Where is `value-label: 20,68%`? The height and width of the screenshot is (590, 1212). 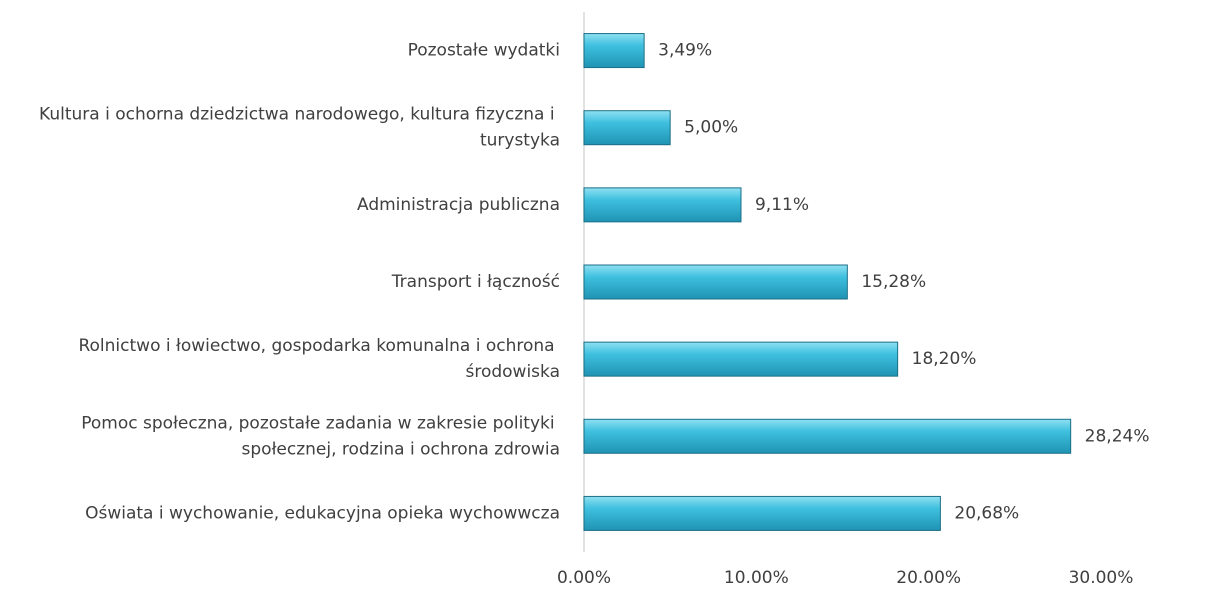 value-label: 20,68% is located at coordinates (986, 513).